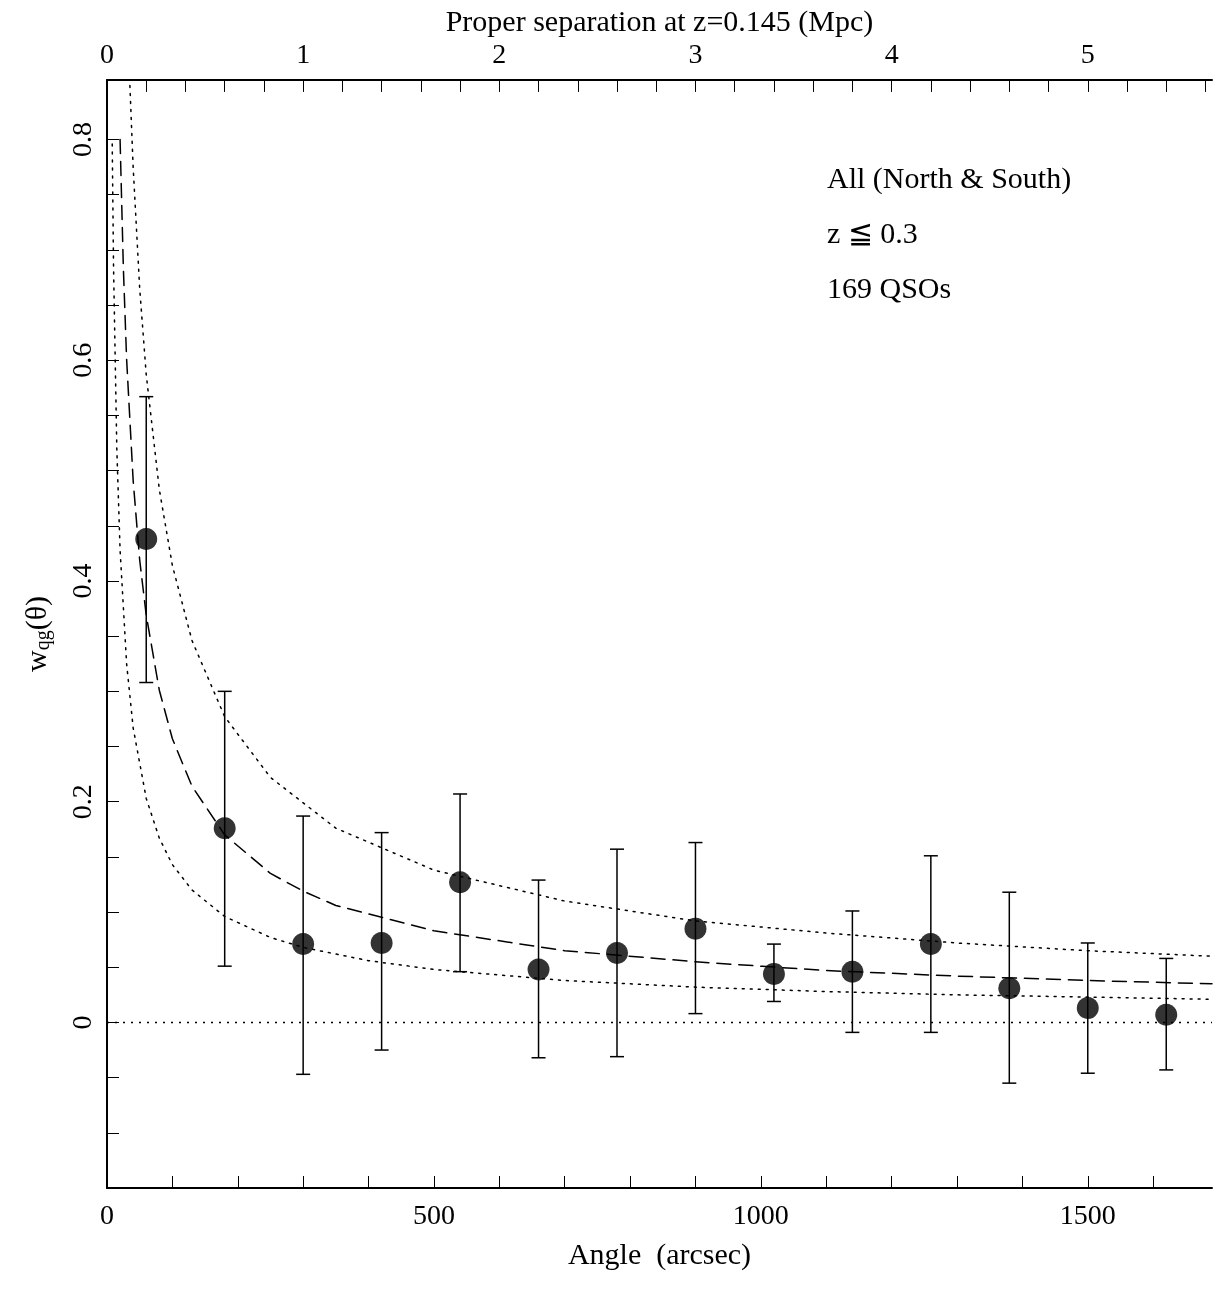 The height and width of the screenshot is (1289, 1214). What do you see at coordinates (81, 1022) in the screenshot?
I see `y-tick-label: 0` at bounding box center [81, 1022].